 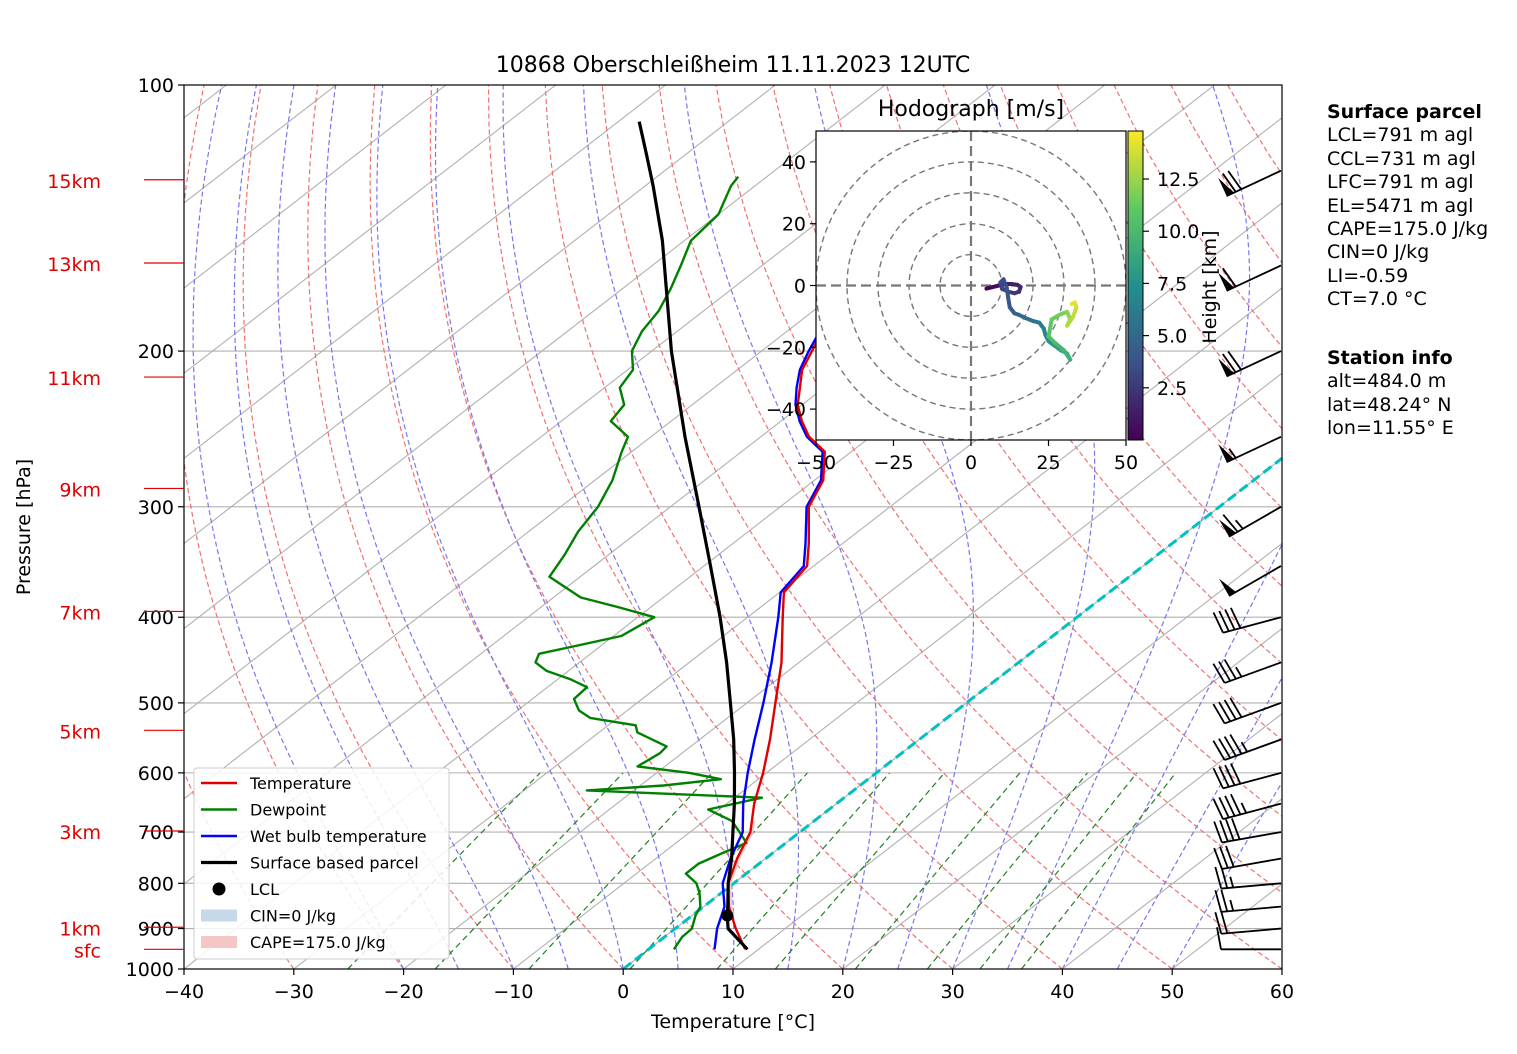 What do you see at coordinates (1400, 205) in the screenshot?
I see `el-text: EL=5471 m agl` at bounding box center [1400, 205].